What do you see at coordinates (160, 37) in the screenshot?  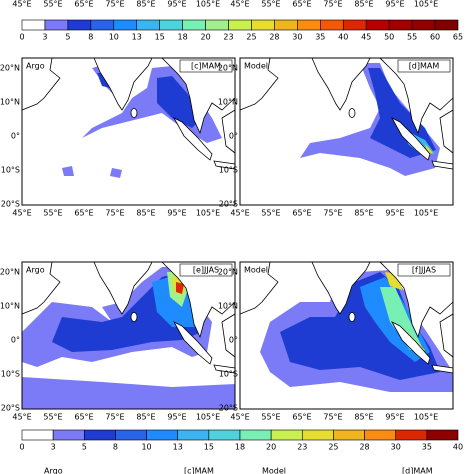 I see `colorbar-tick-label: 15` at bounding box center [160, 37].